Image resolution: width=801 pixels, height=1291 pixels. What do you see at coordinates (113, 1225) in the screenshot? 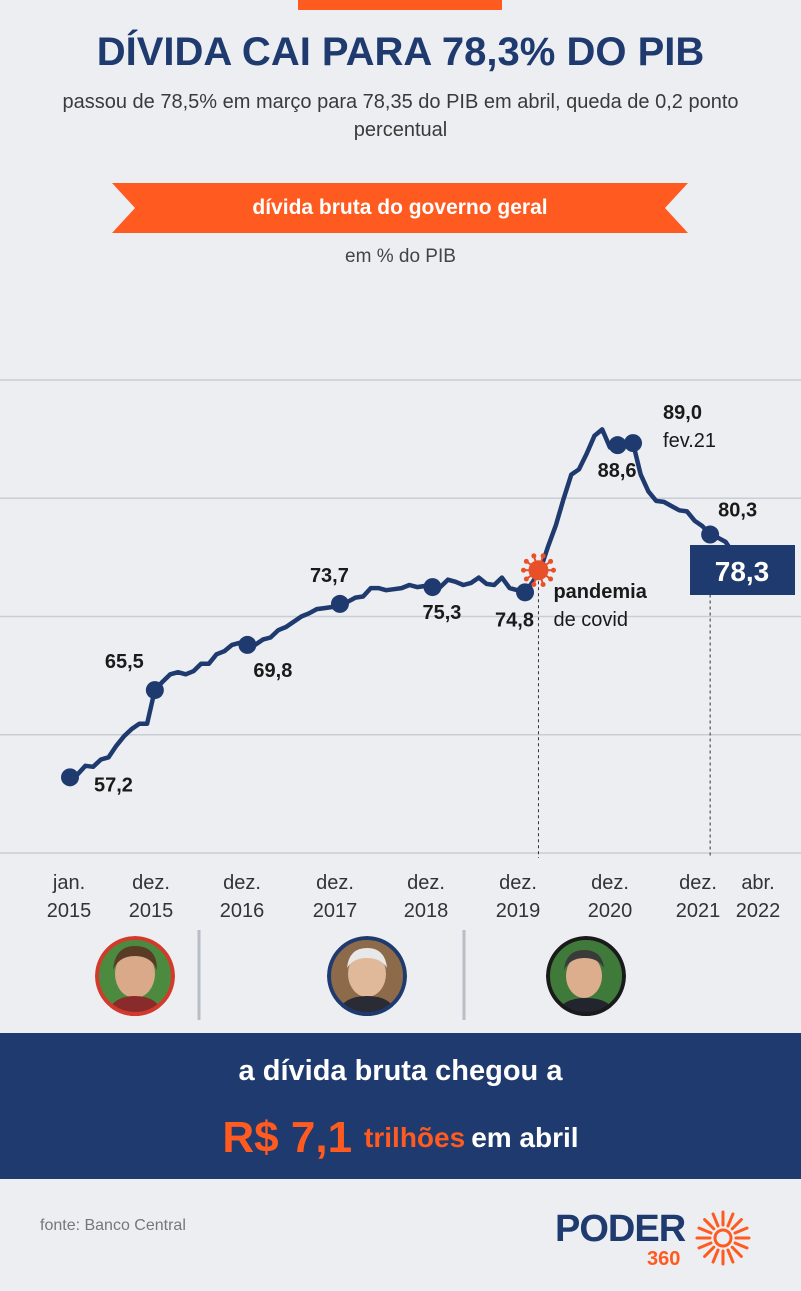
I see `source-note: fonte: Banco Central` at bounding box center [113, 1225].